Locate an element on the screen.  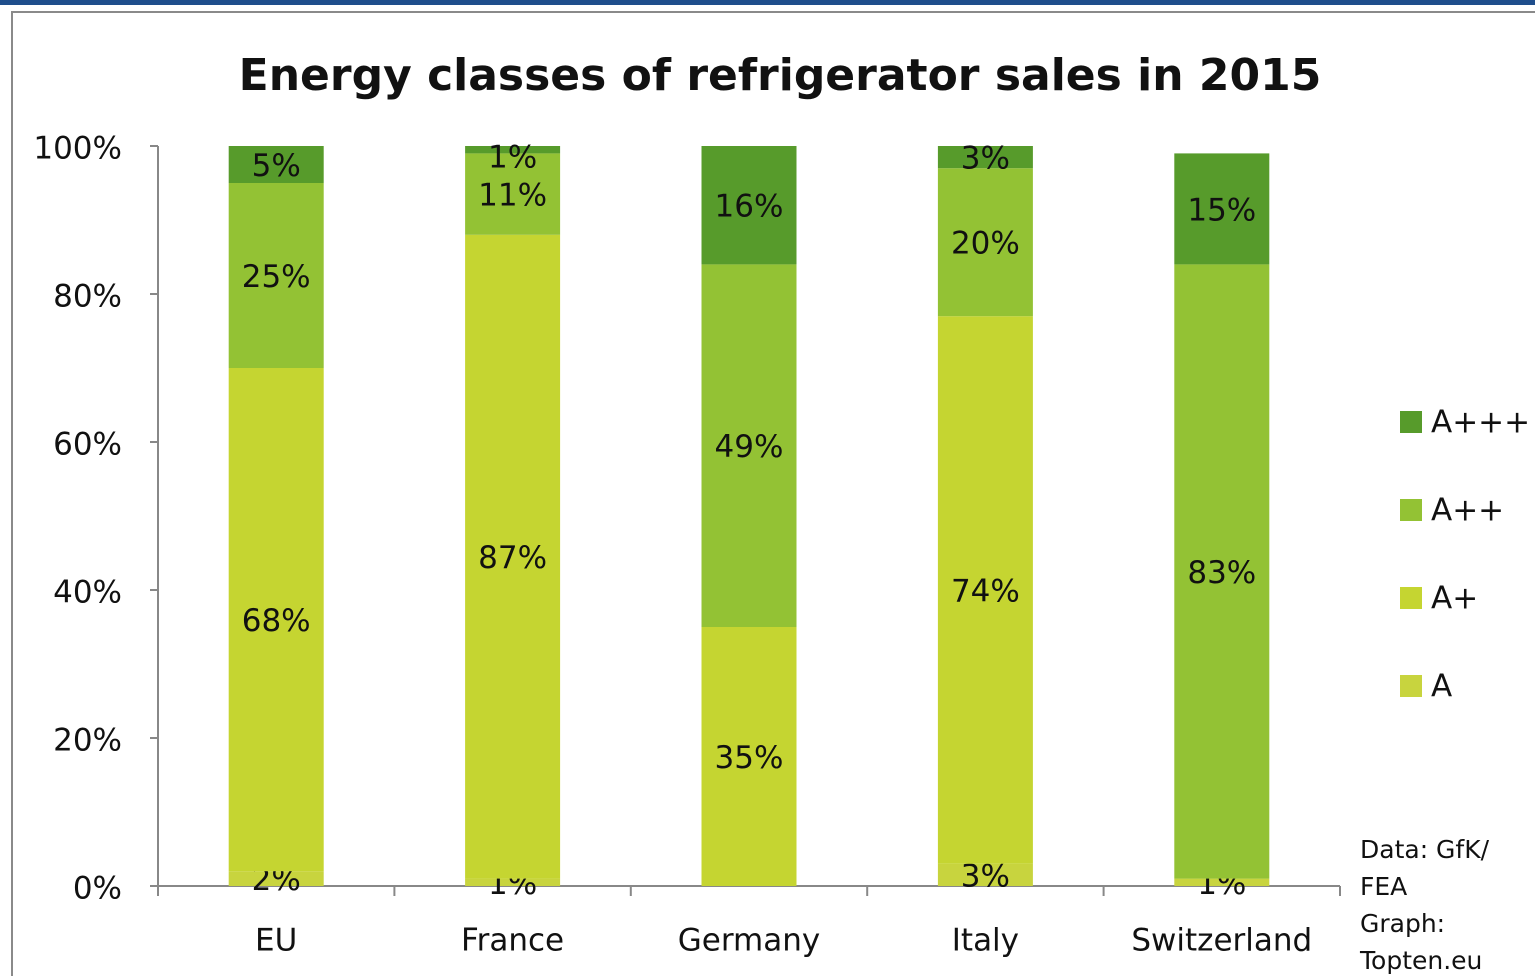
data-label: 83% is located at coordinates (1221, 573).